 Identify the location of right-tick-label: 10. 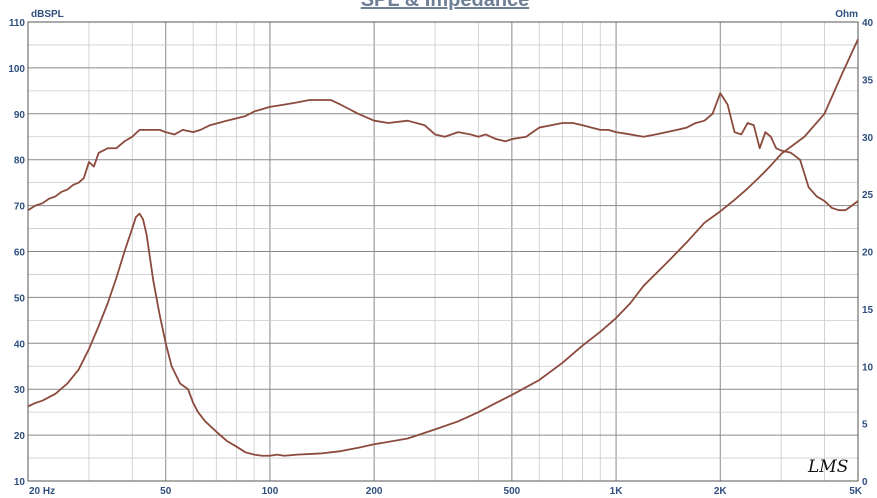
(868, 367).